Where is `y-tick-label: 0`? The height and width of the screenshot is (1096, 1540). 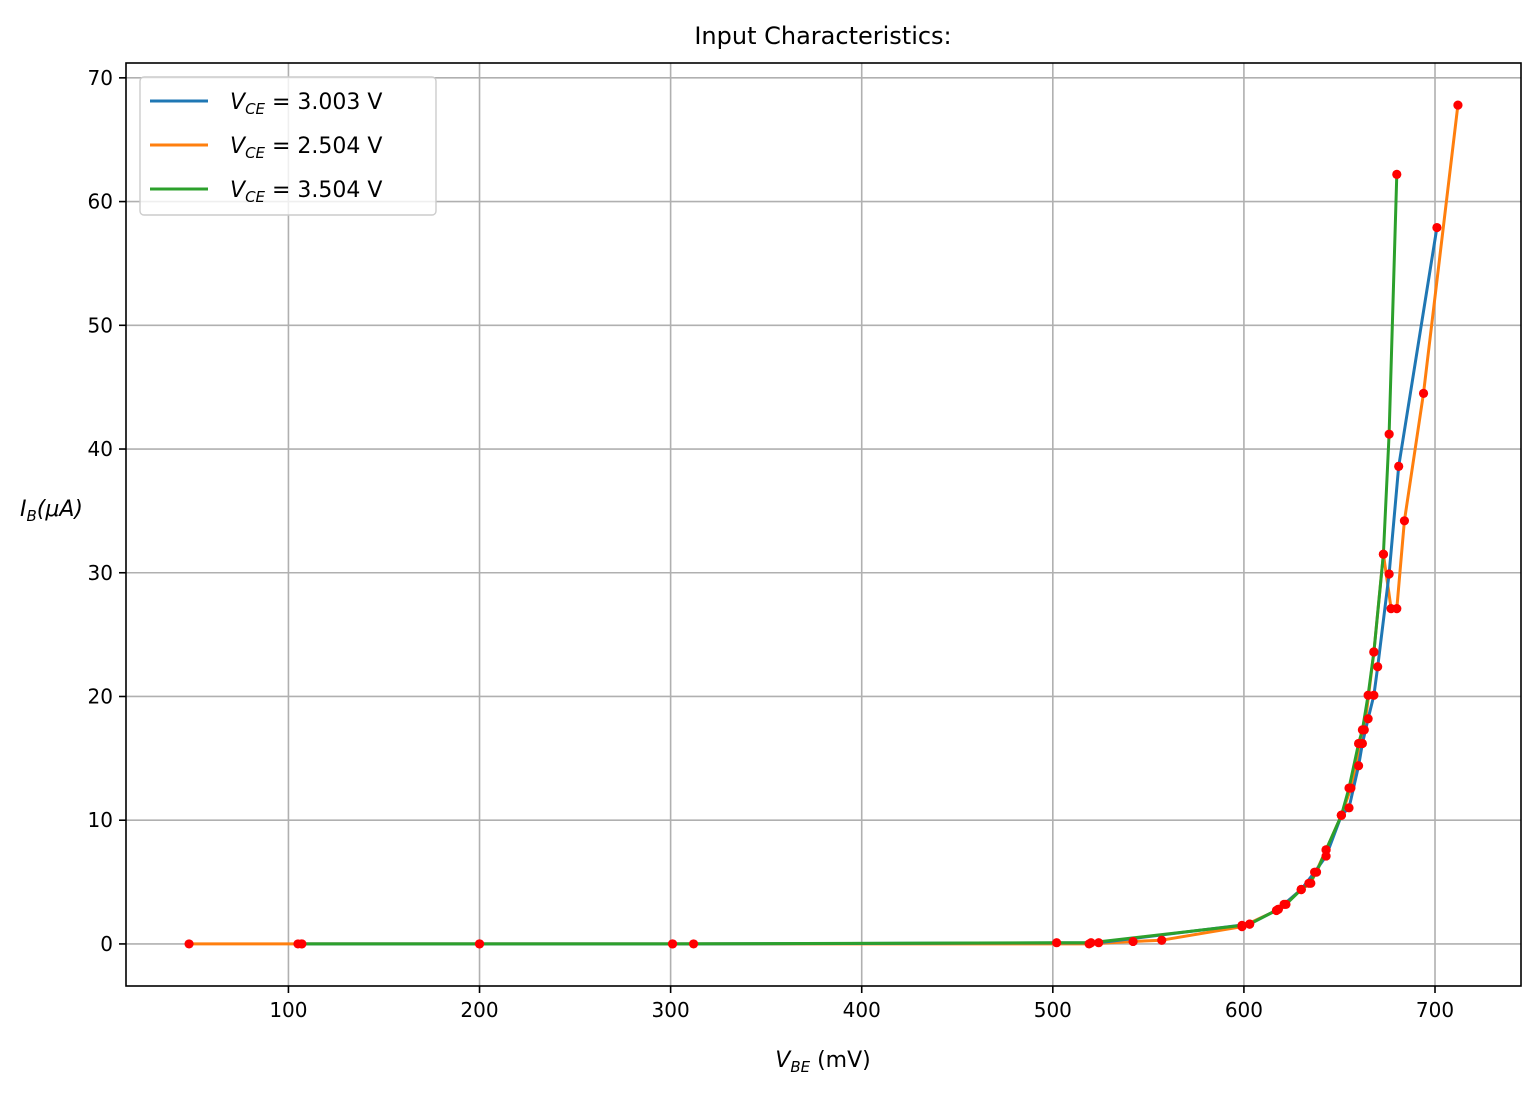
y-tick-label: 0 is located at coordinates (106, 944).